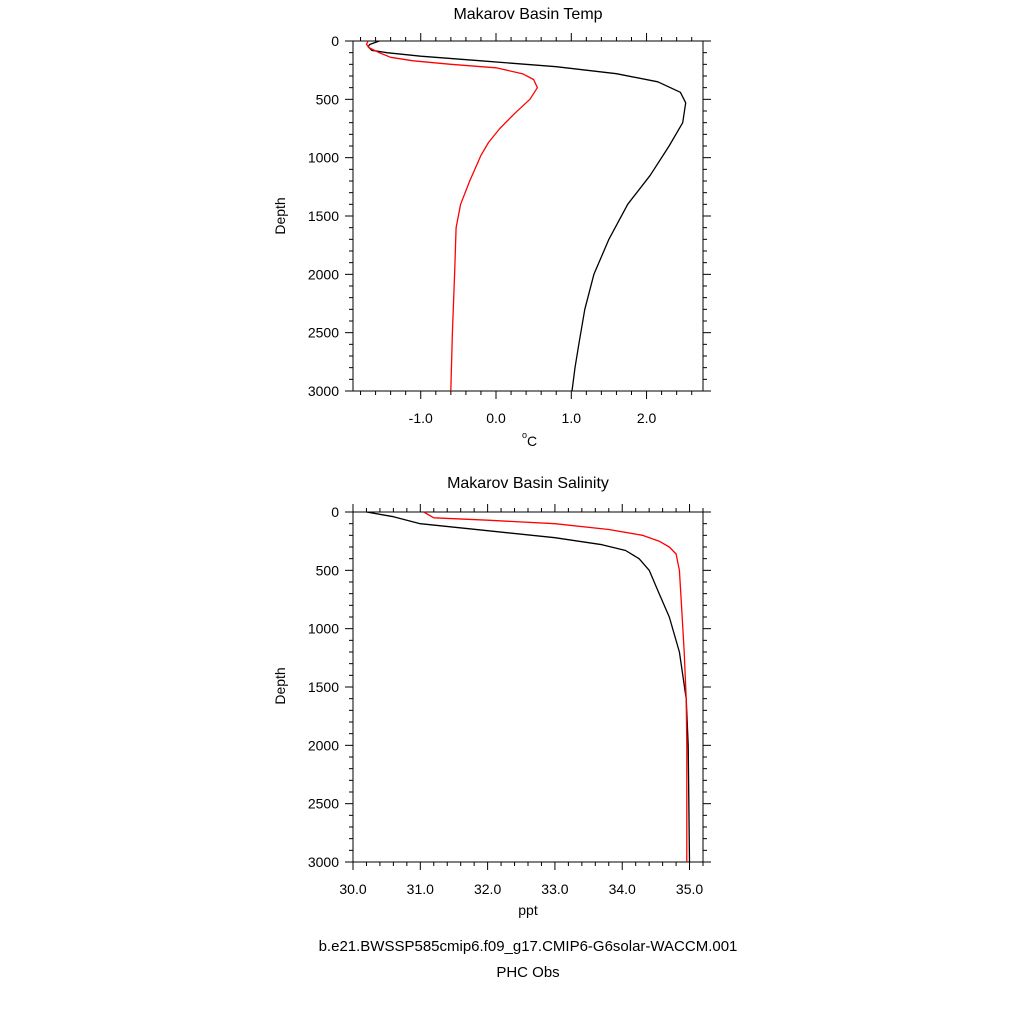 The height and width of the screenshot is (1029, 1024). Describe the element at coordinates (323, 745) in the screenshot. I see `salinity-y-tick-label: 2000` at that location.